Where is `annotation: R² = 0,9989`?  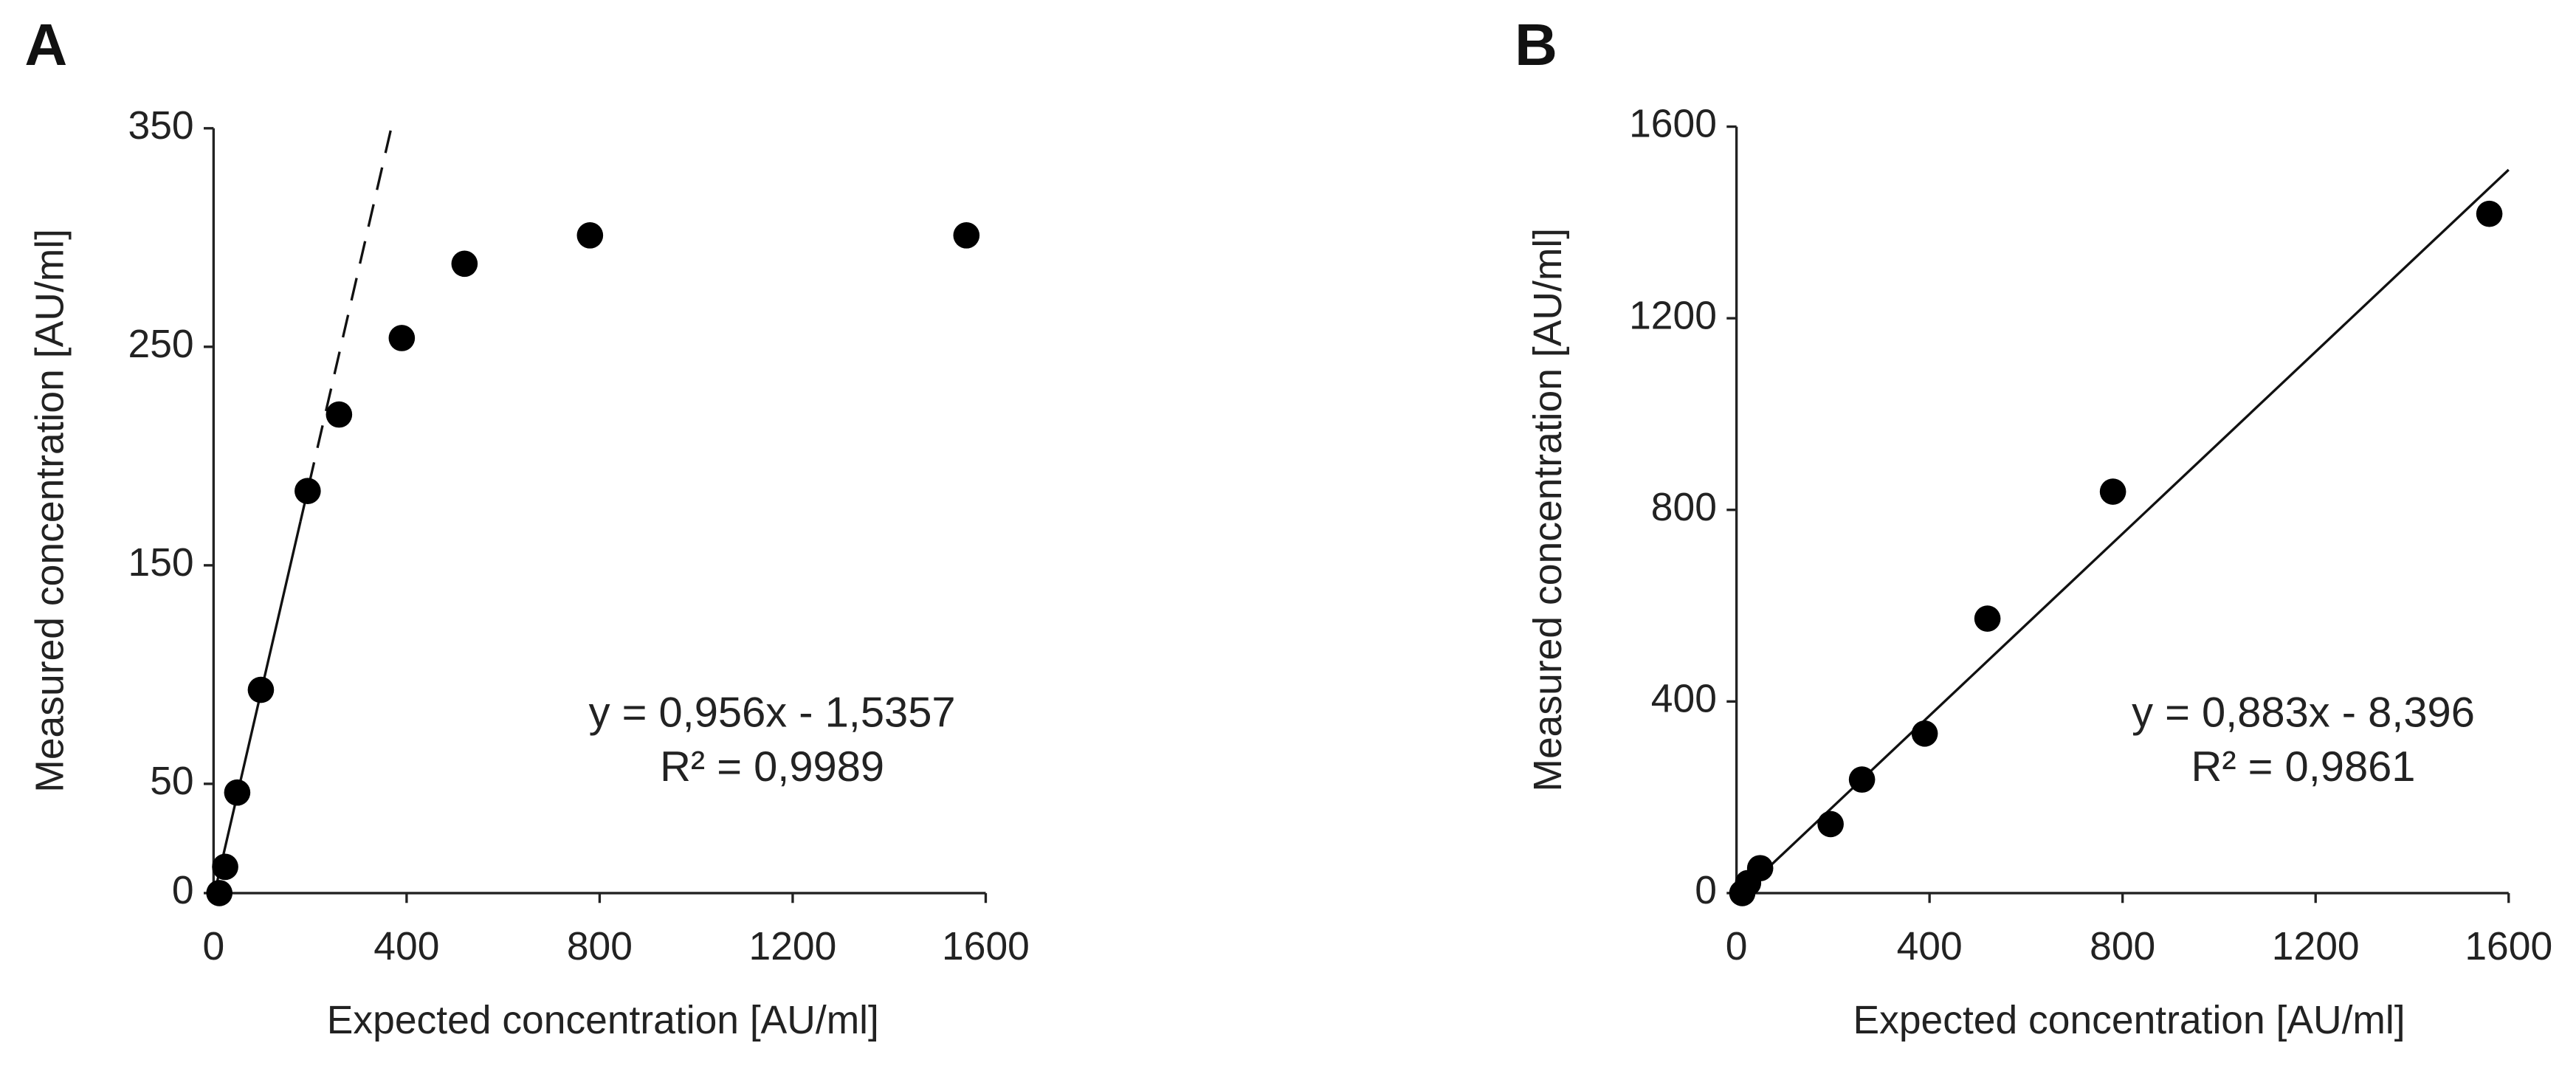 annotation: R² = 0,9989 is located at coordinates (772, 767).